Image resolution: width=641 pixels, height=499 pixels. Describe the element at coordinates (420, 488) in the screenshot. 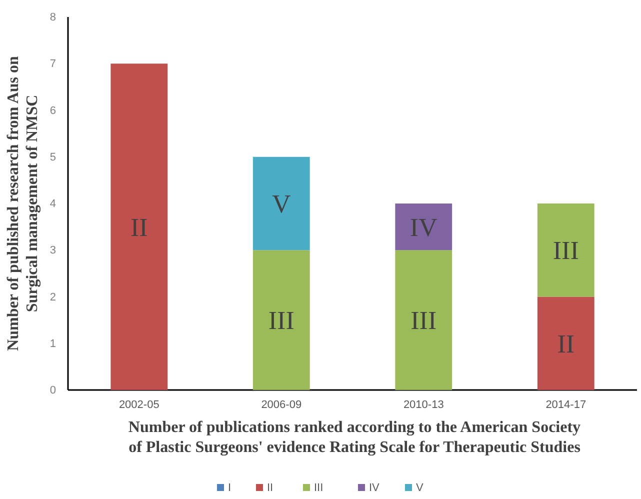

I see `legend-label: V` at that location.